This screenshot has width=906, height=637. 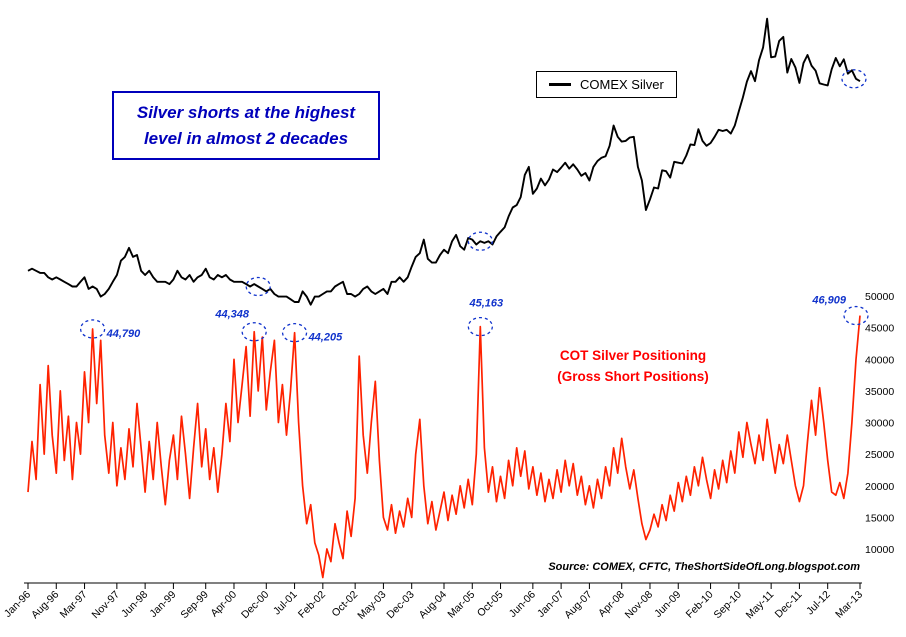 I want to click on x-tick-label: Jul-12, so click(x=818, y=603).